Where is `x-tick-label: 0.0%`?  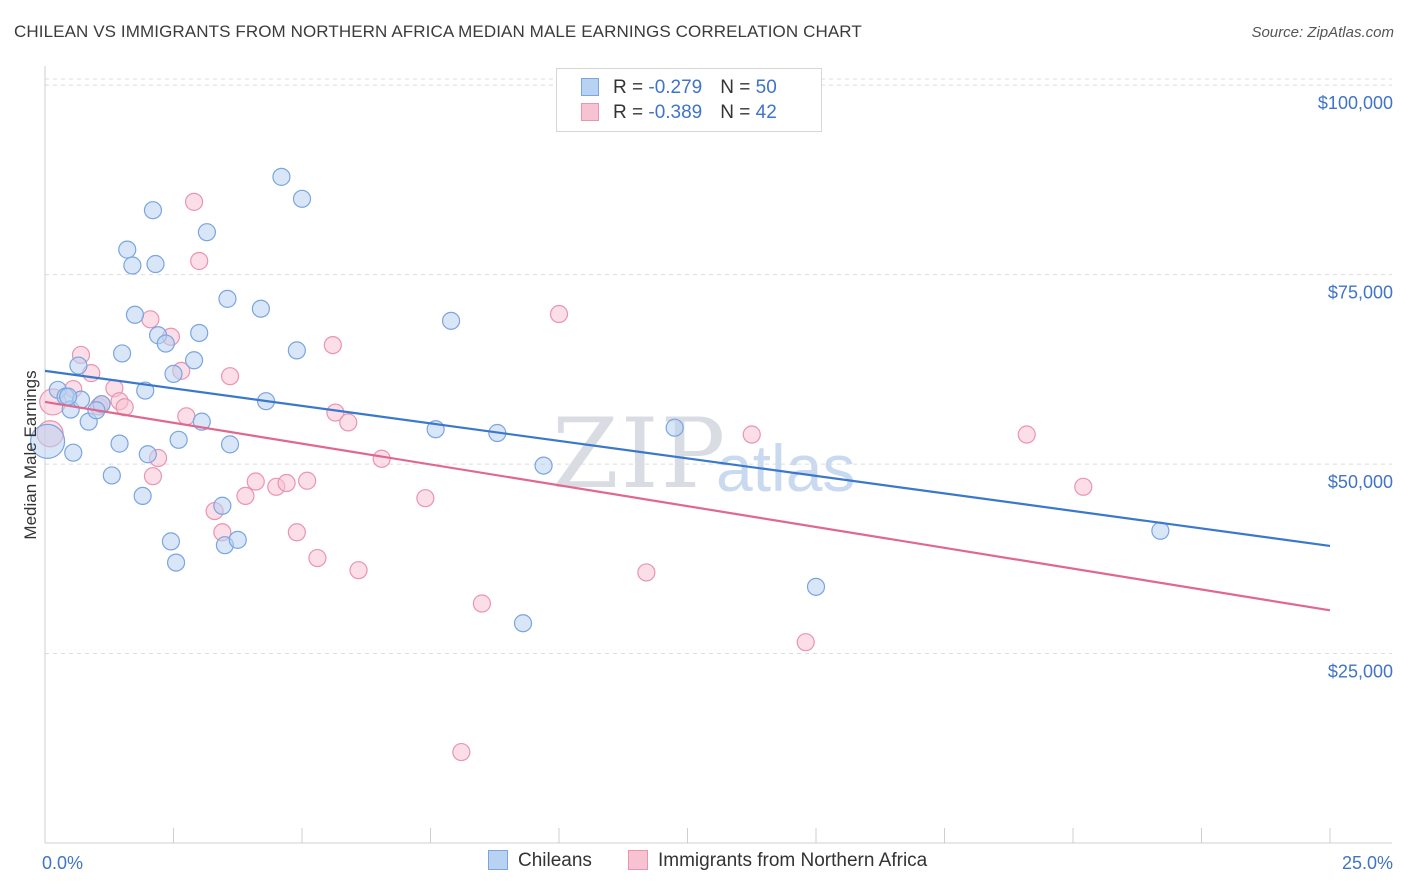
x-tick-label: 0.0% is located at coordinates (62, 863).